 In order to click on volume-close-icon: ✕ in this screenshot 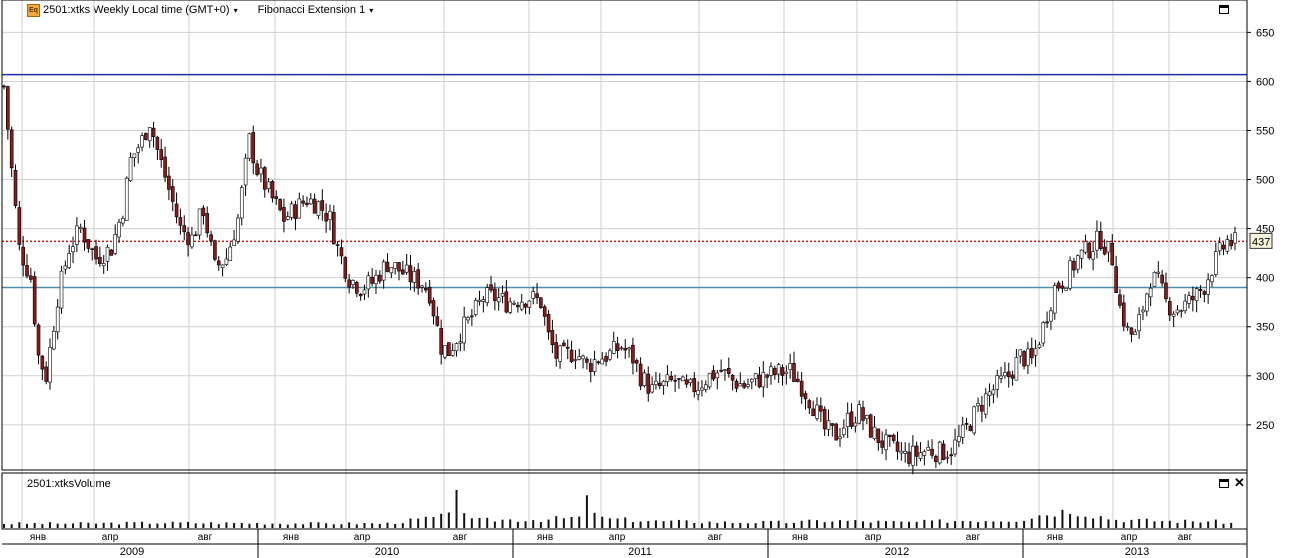, I will do `click(1239, 482)`.